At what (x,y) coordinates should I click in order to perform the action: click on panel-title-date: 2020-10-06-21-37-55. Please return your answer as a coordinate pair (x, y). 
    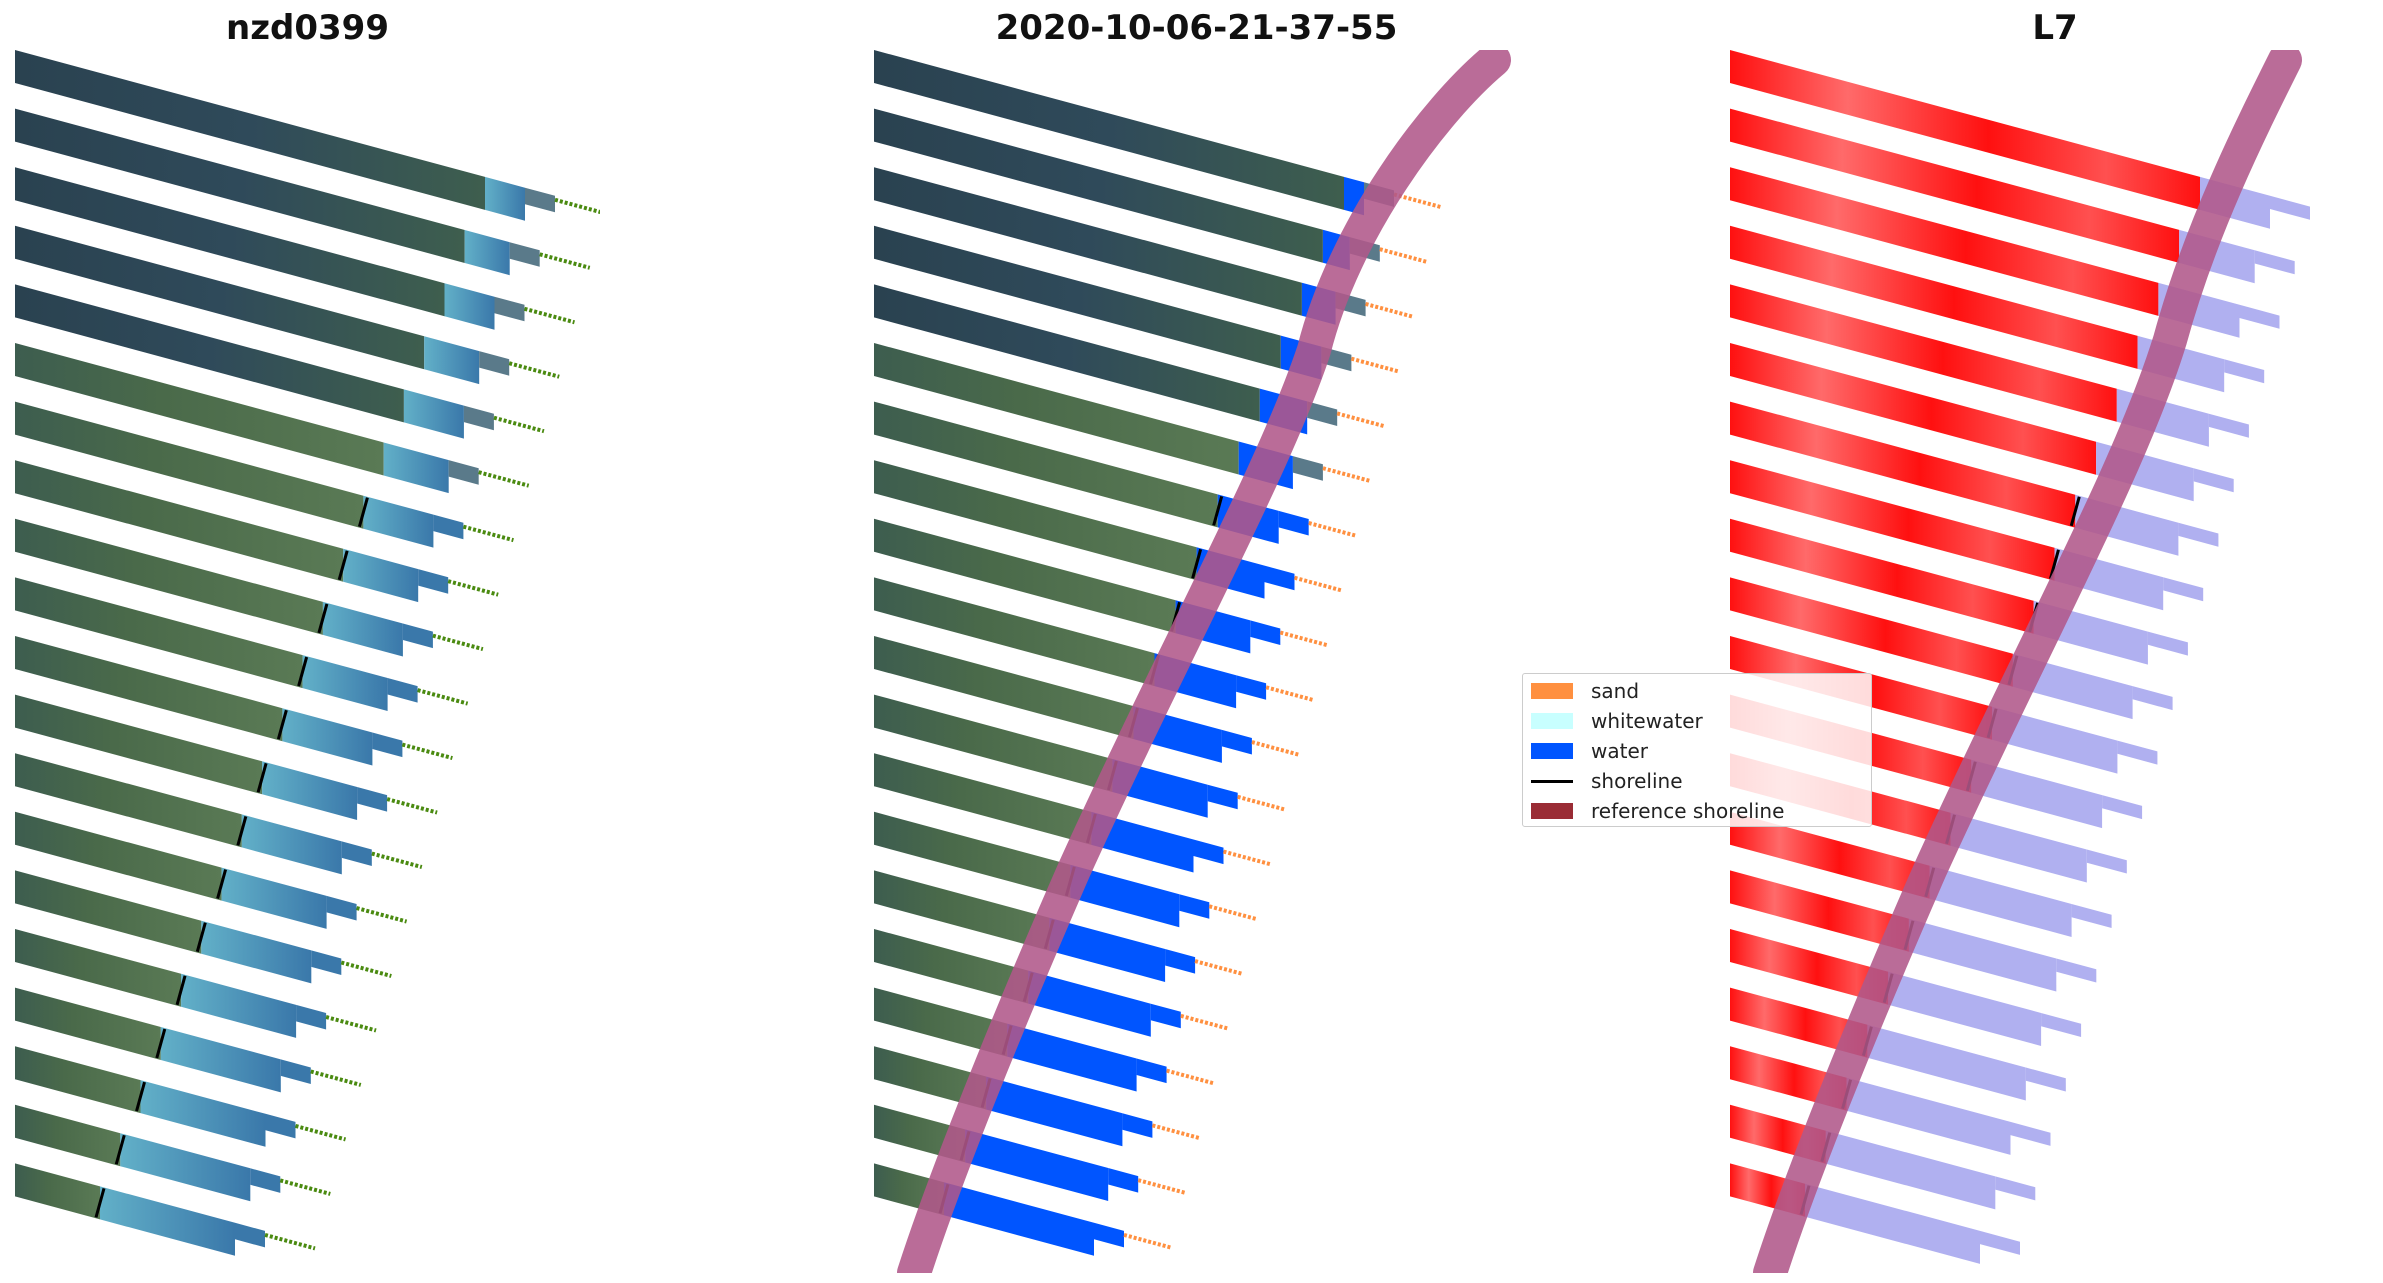
    Looking at the image, I should click on (1196, 28).